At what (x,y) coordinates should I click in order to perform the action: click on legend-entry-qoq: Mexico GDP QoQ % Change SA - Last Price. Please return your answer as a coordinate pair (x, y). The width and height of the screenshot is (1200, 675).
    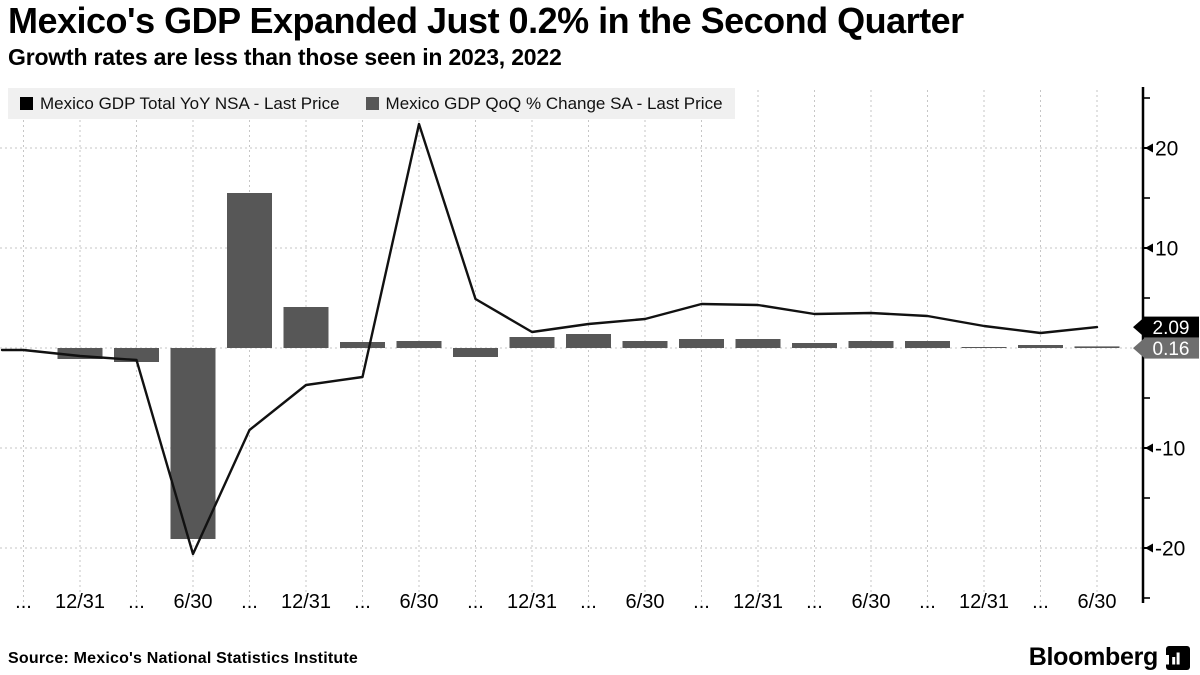
    Looking at the image, I should click on (544, 103).